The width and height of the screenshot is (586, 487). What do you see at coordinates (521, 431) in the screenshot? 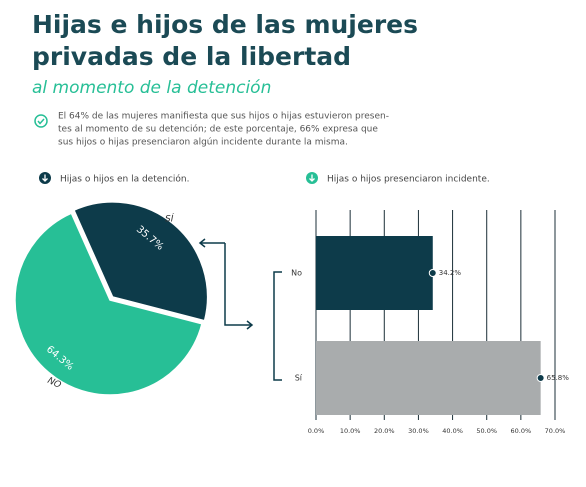
I see `x-tick-label: 60.0%` at bounding box center [521, 431].